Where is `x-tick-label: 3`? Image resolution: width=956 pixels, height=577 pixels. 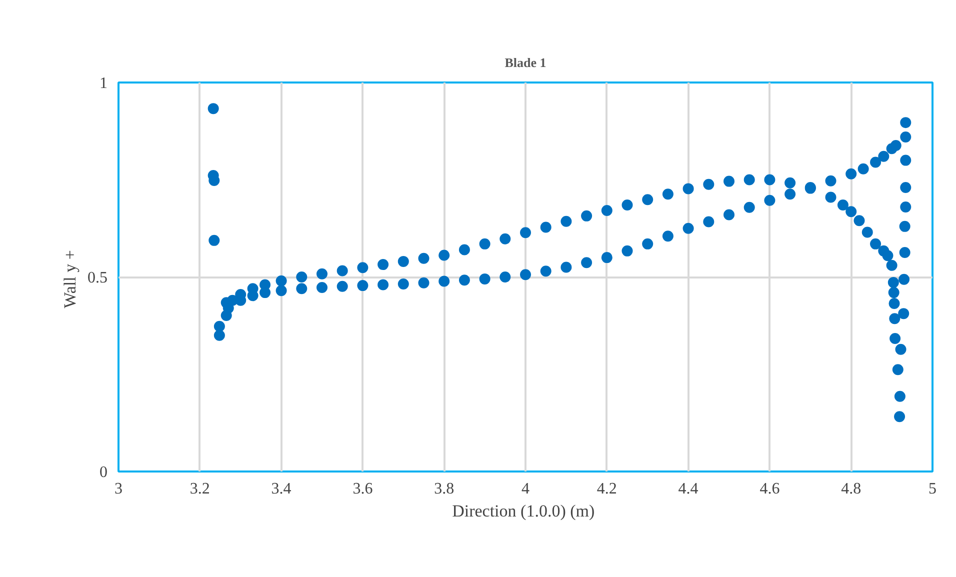
x-tick-label: 3 is located at coordinates (118, 489).